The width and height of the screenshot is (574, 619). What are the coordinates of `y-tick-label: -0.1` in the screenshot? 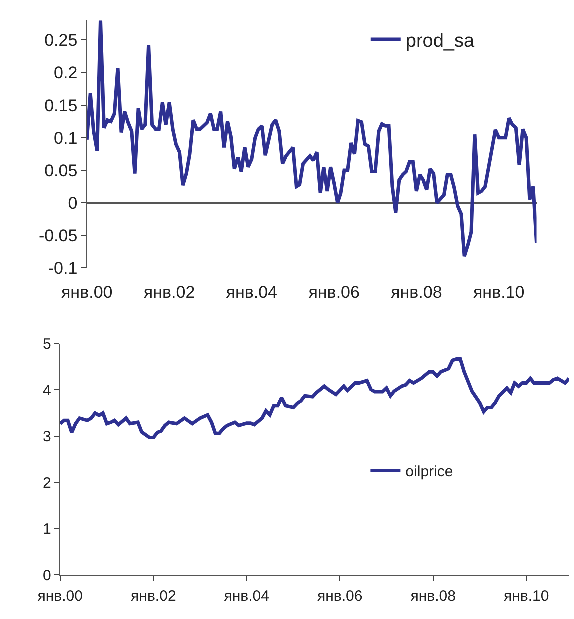 It's located at (63, 268).